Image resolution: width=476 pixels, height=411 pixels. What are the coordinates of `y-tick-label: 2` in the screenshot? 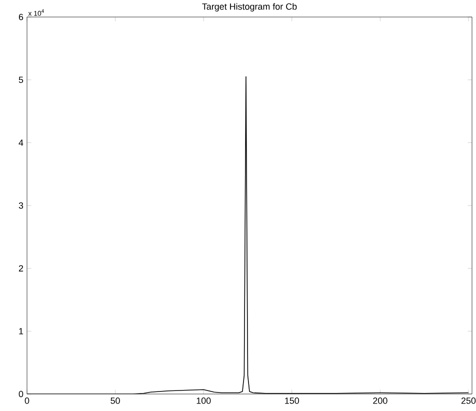 It's located at (21, 268).